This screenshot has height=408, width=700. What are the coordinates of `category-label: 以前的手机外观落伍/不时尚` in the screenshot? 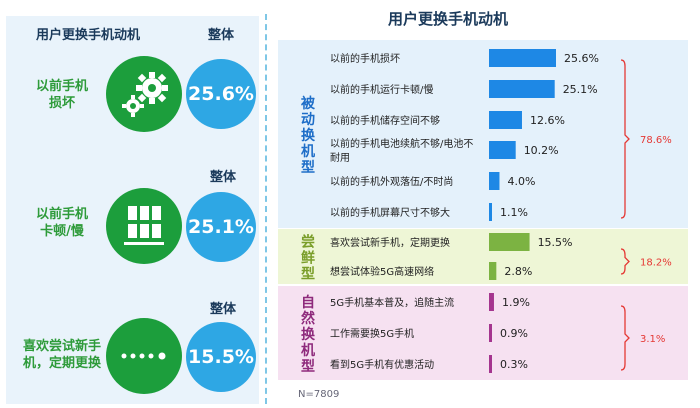 It's located at (391, 181).